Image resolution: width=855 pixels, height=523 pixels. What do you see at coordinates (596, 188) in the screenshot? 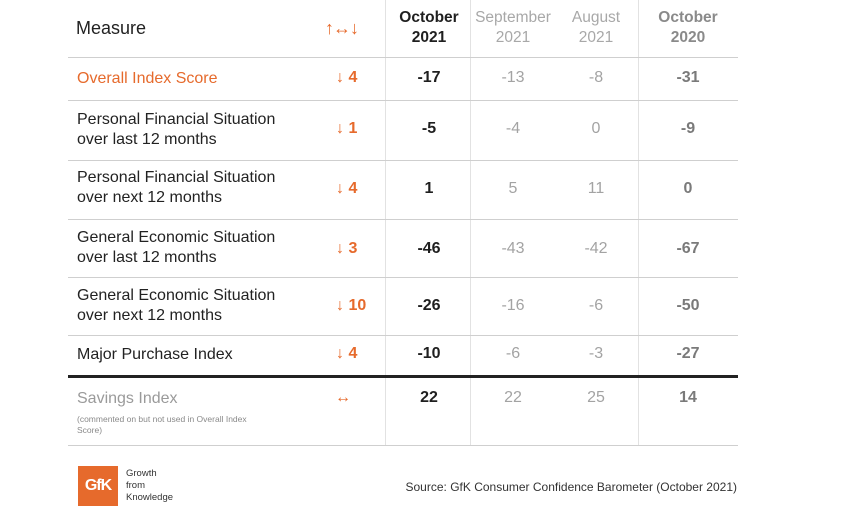
I see `table-cell: 11` at bounding box center [596, 188].